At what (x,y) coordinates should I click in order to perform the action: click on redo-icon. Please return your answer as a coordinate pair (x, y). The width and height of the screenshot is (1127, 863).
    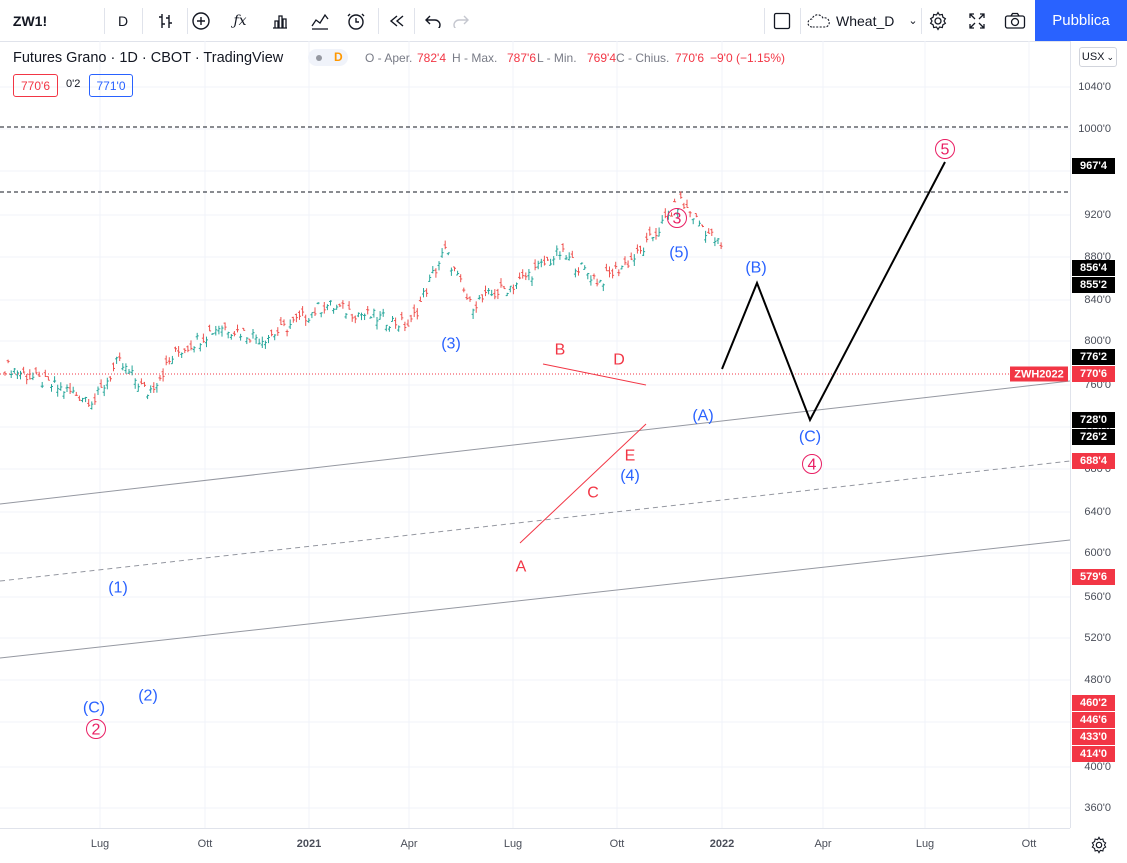
    Looking at the image, I should click on (461, 20).